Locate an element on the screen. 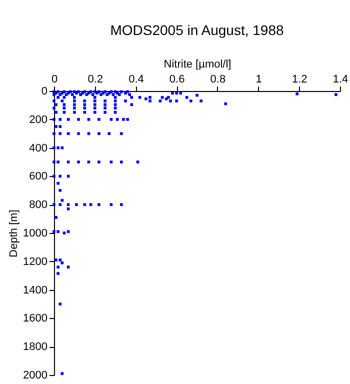  y-tick-label: 1400 is located at coordinates (35, 290).